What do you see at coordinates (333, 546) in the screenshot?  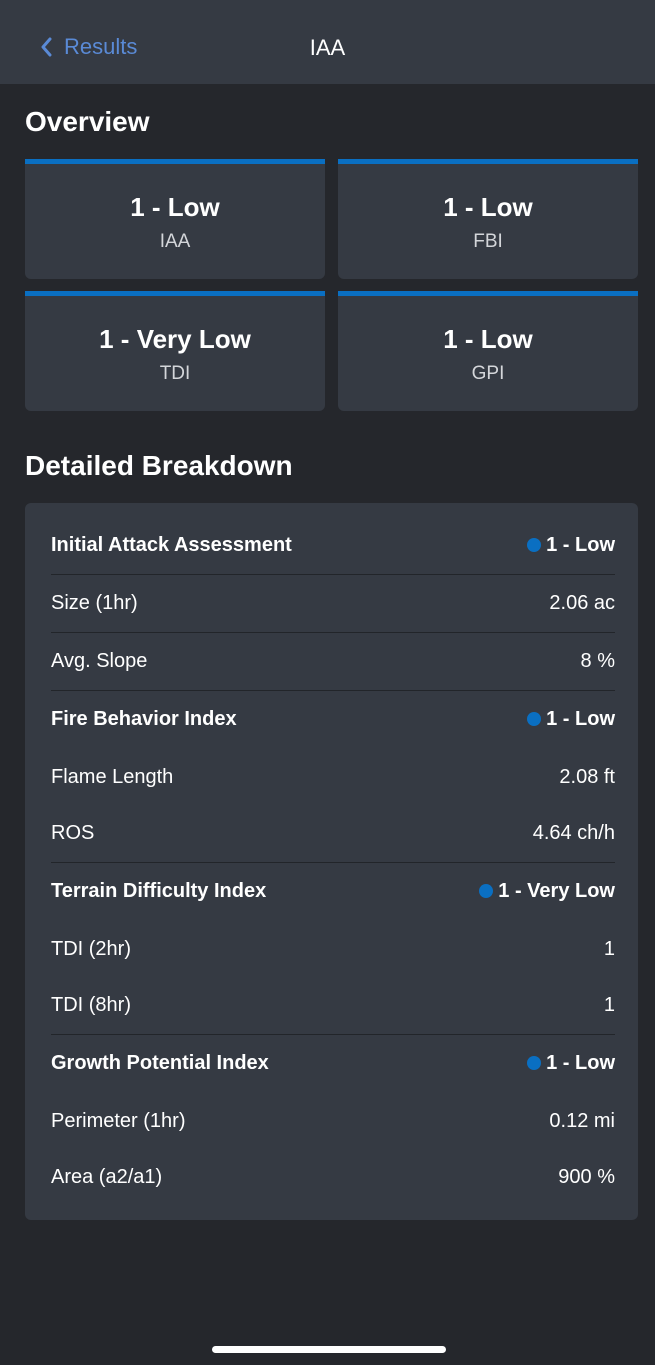 I see `breakdown-row-iaa: Initial Attack Assessment 1 - Low` at bounding box center [333, 546].